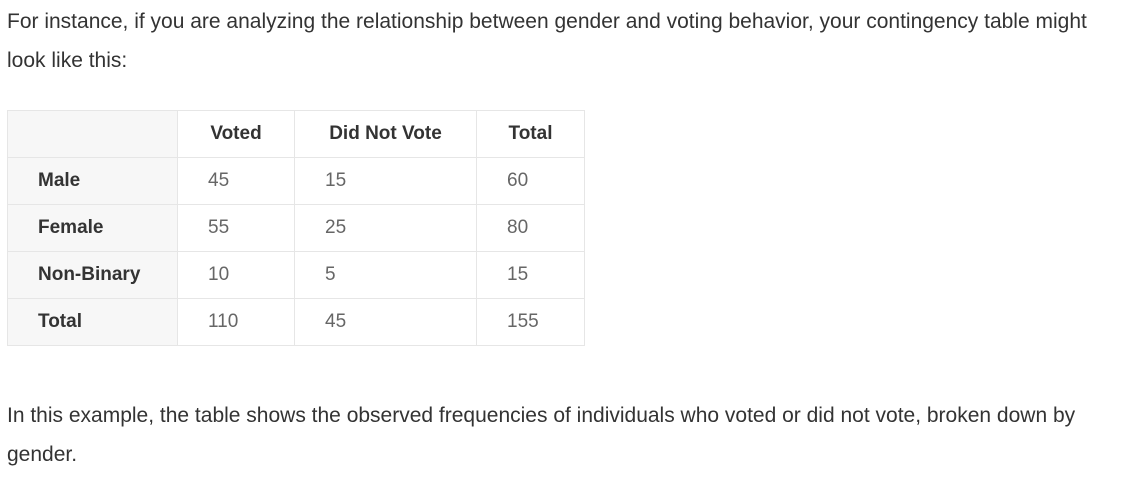 The width and height of the screenshot is (1136, 480). What do you see at coordinates (92, 322) in the screenshot?
I see `row-header-total: Total` at bounding box center [92, 322].